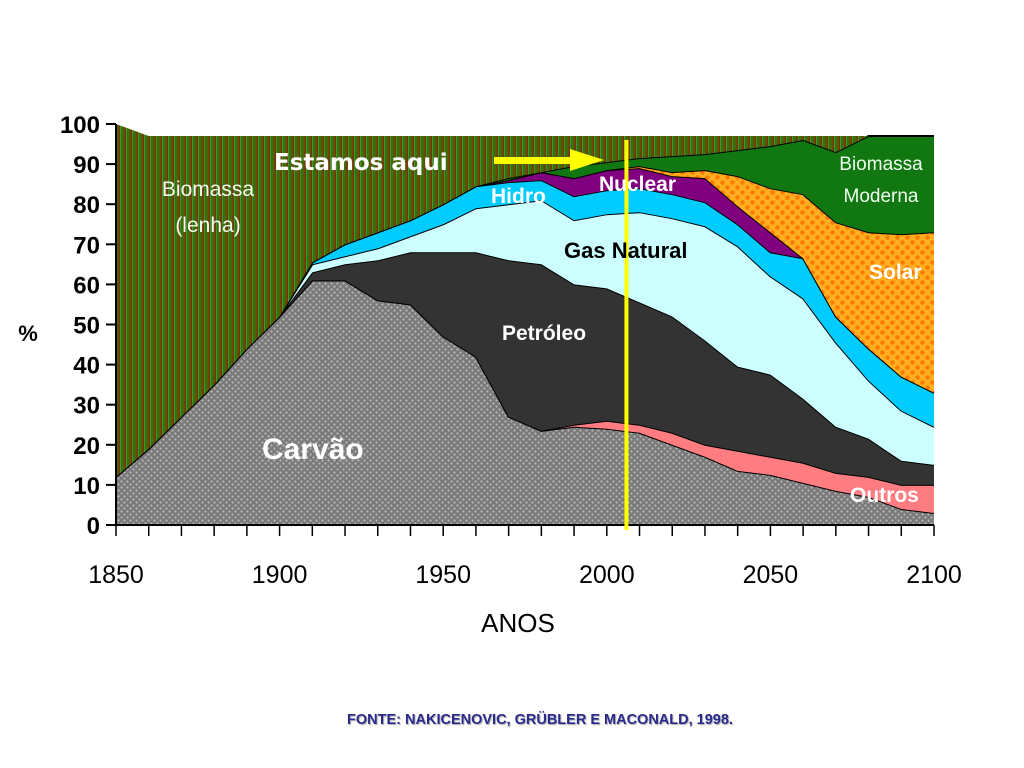 The width and height of the screenshot is (1024, 768). What do you see at coordinates (895, 272) in the screenshot?
I see `label-solar: Solar` at bounding box center [895, 272].